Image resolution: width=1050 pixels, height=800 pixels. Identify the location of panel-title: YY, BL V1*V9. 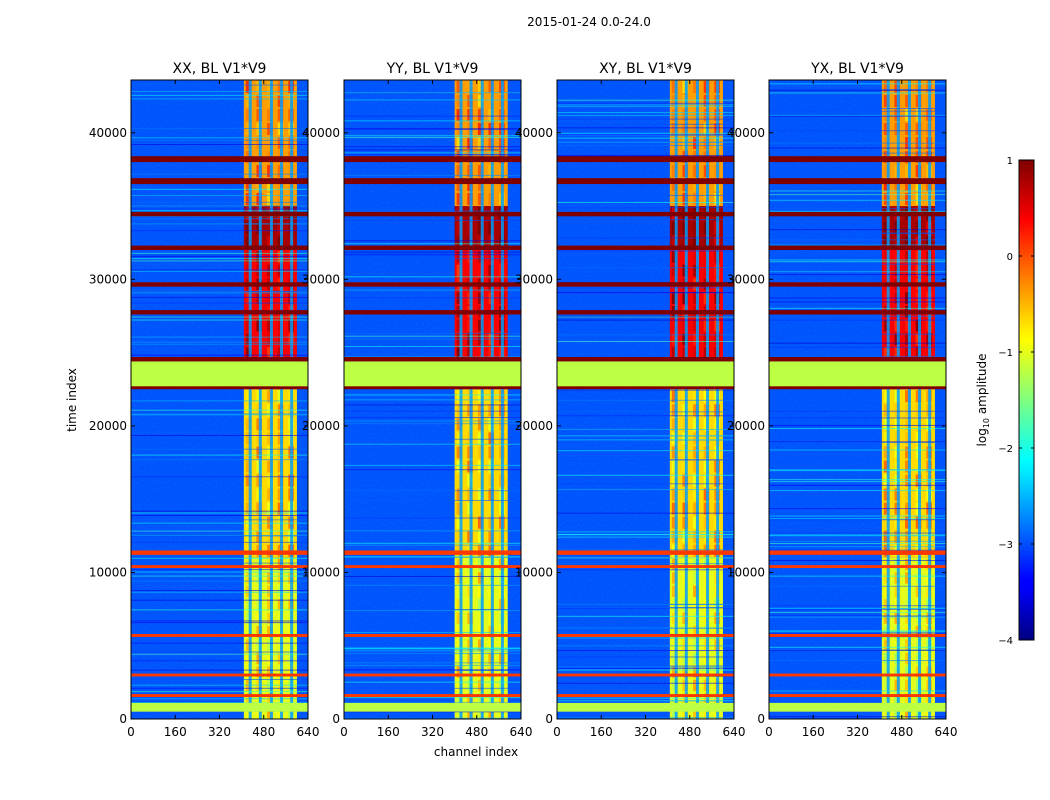
(432, 69).